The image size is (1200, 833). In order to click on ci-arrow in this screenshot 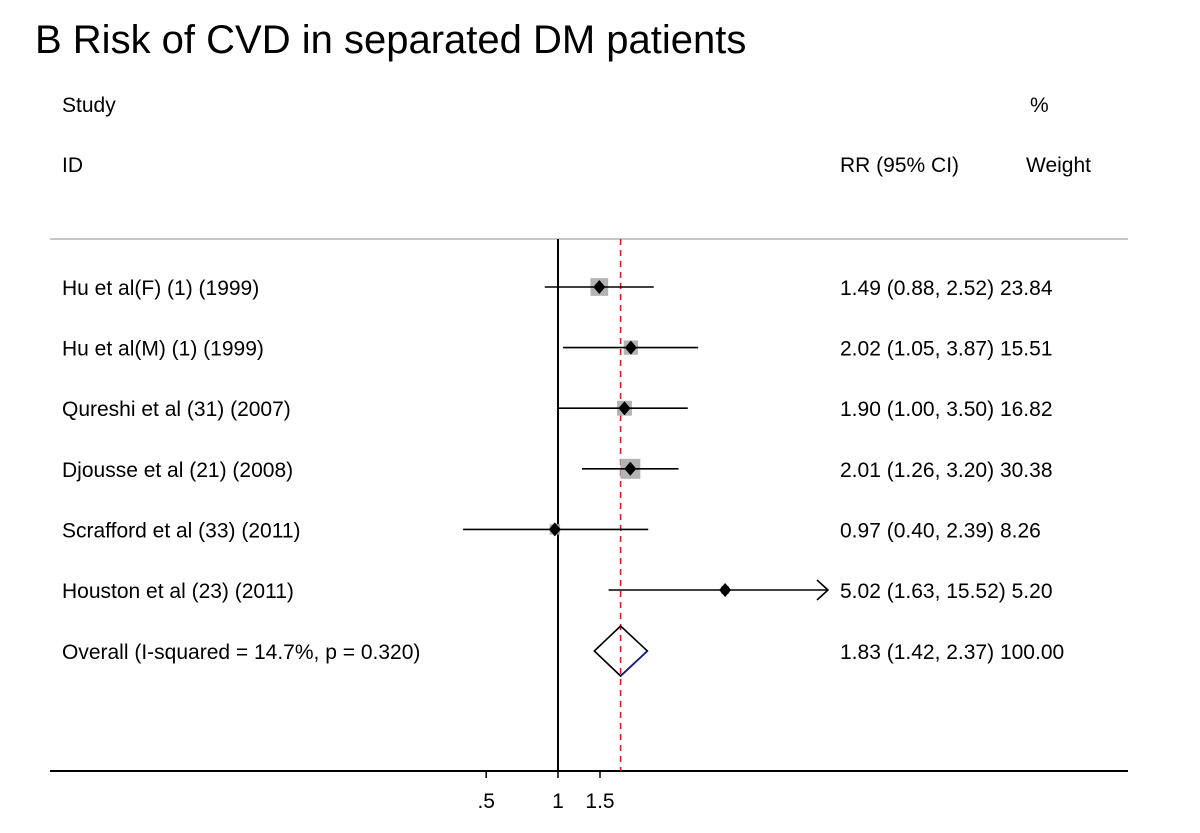, I will do `click(823, 590)`.